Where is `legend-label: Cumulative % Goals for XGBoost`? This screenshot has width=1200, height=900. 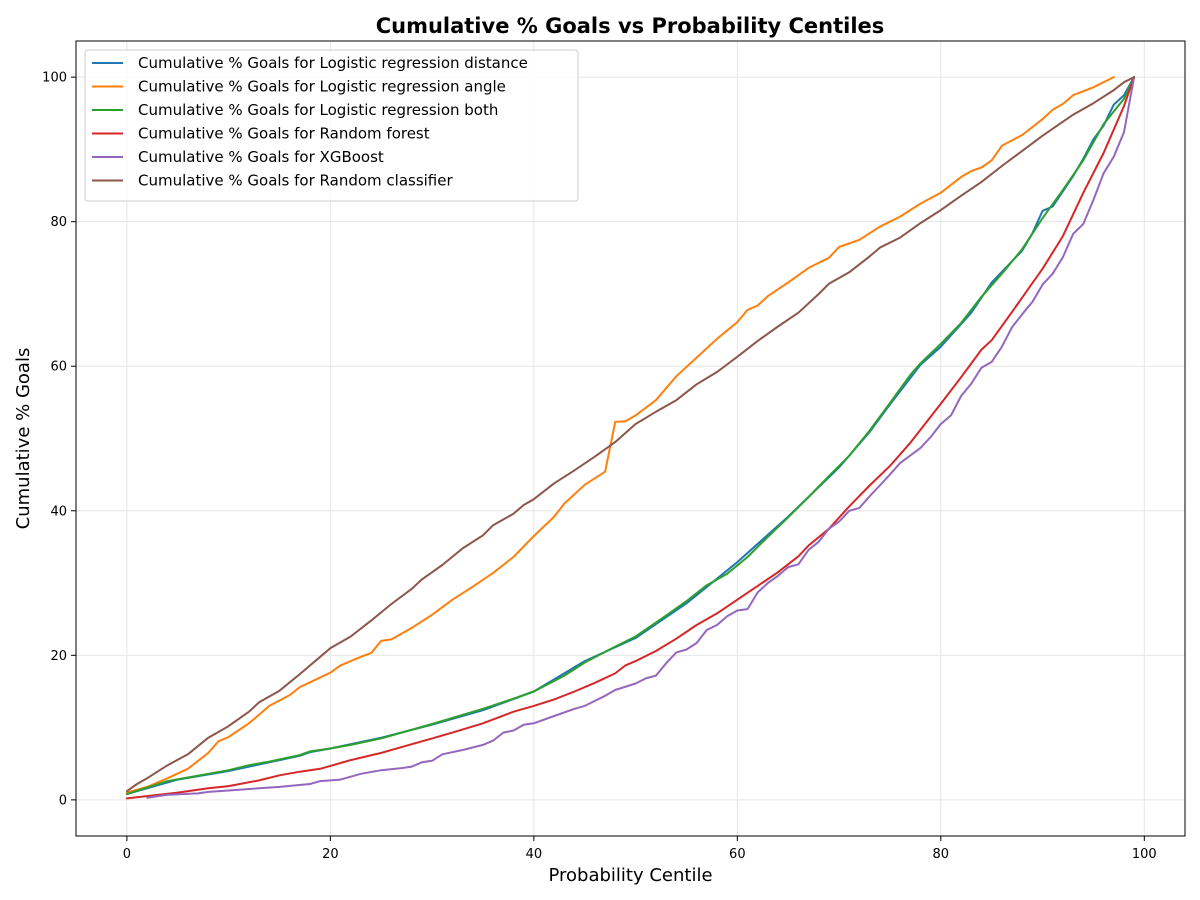
legend-label: Cumulative % Goals for XGBoost is located at coordinates (261, 157).